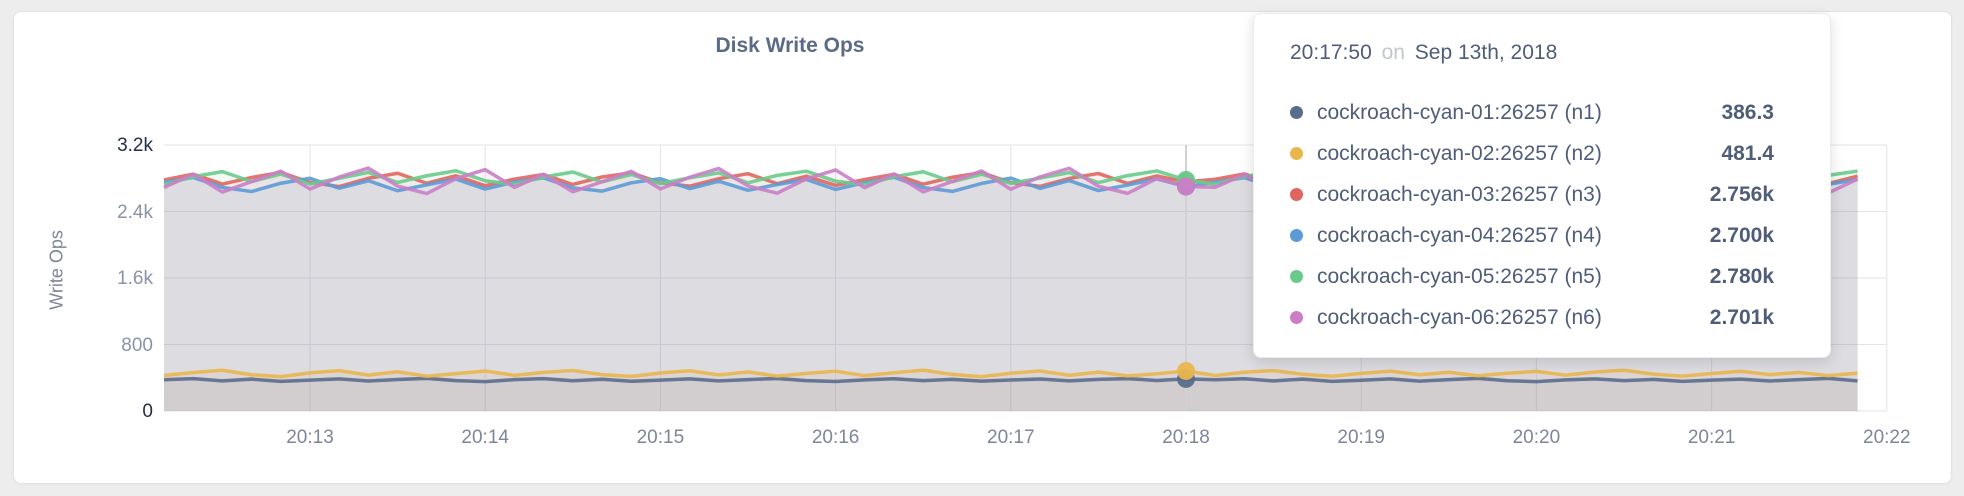 This screenshot has width=1964, height=496. Describe the element at coordinates (135, 278) in the screenshot. I see `y-tick-label: 1.6k` at that location.